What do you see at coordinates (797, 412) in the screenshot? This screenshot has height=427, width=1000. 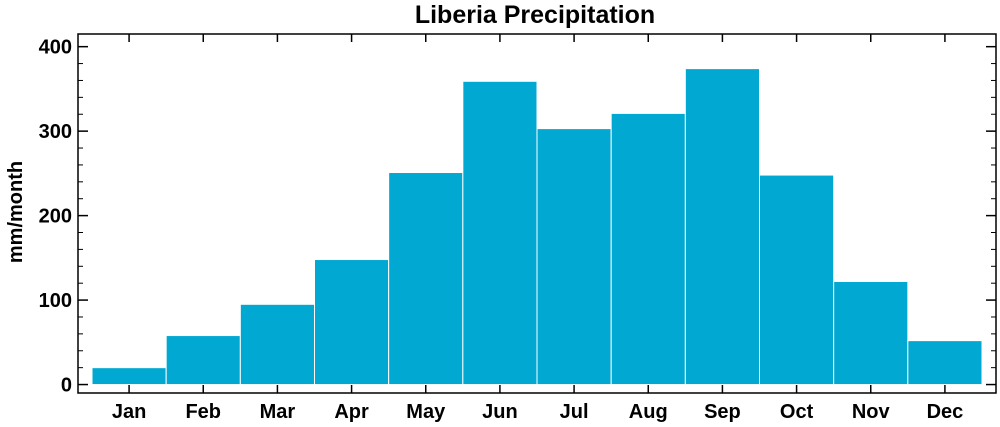 I see `x-tick-label-oct: Oct` at bounding box center [797, 412].